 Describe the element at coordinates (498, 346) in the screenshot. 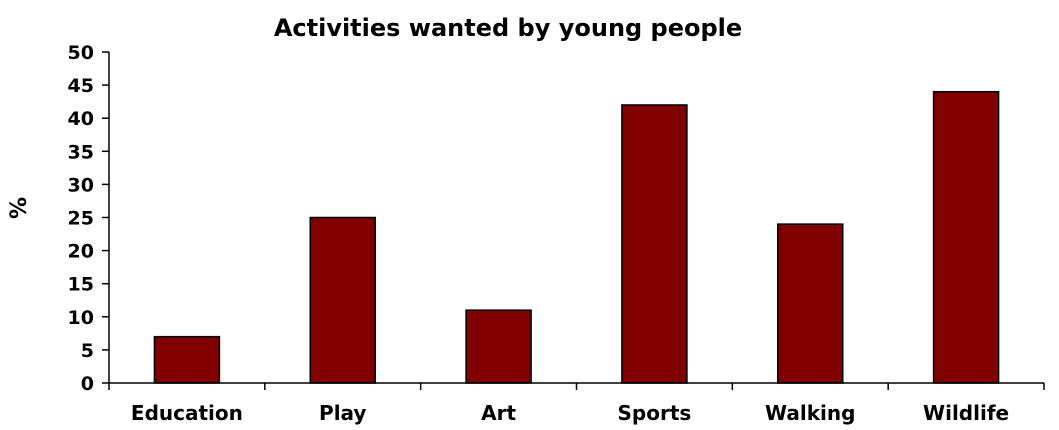

I see `bar-art` at that location.